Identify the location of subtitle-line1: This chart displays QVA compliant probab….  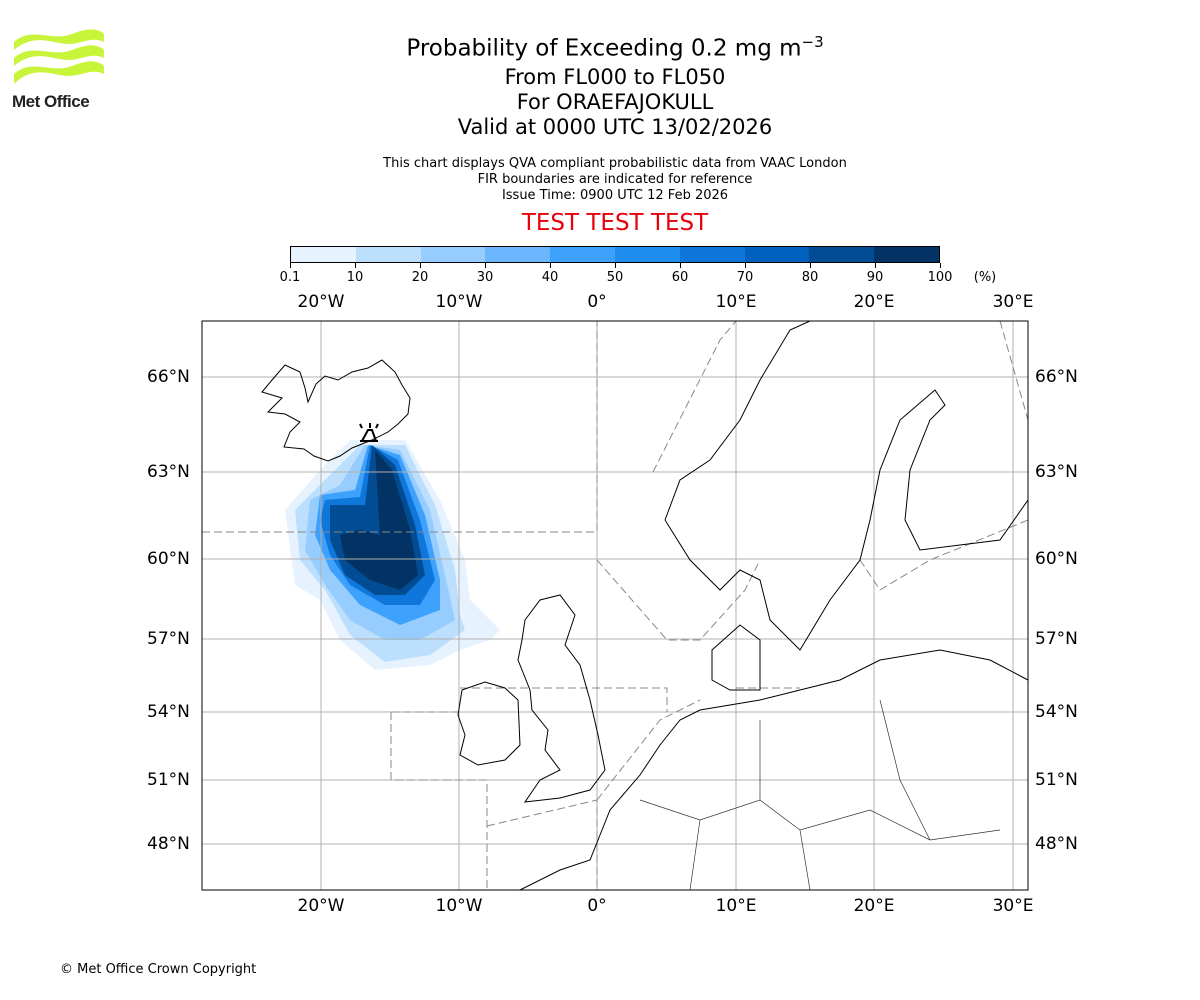
(615, 163).